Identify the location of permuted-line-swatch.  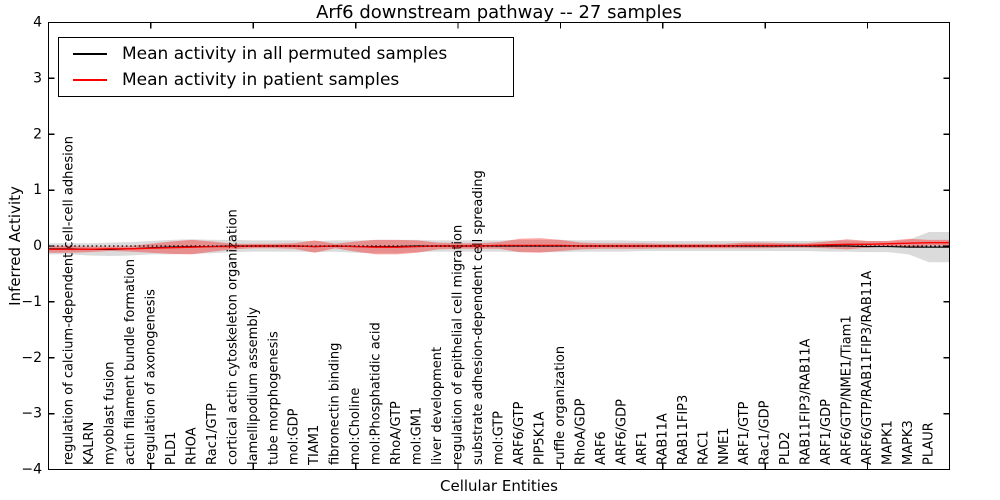
(90, 54).